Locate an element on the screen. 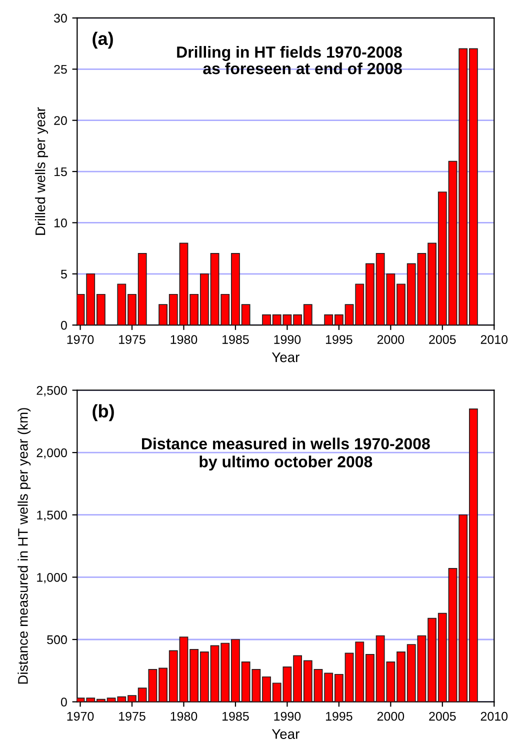  y-tick-label: 1,500 is located at coordinates (52, 515).